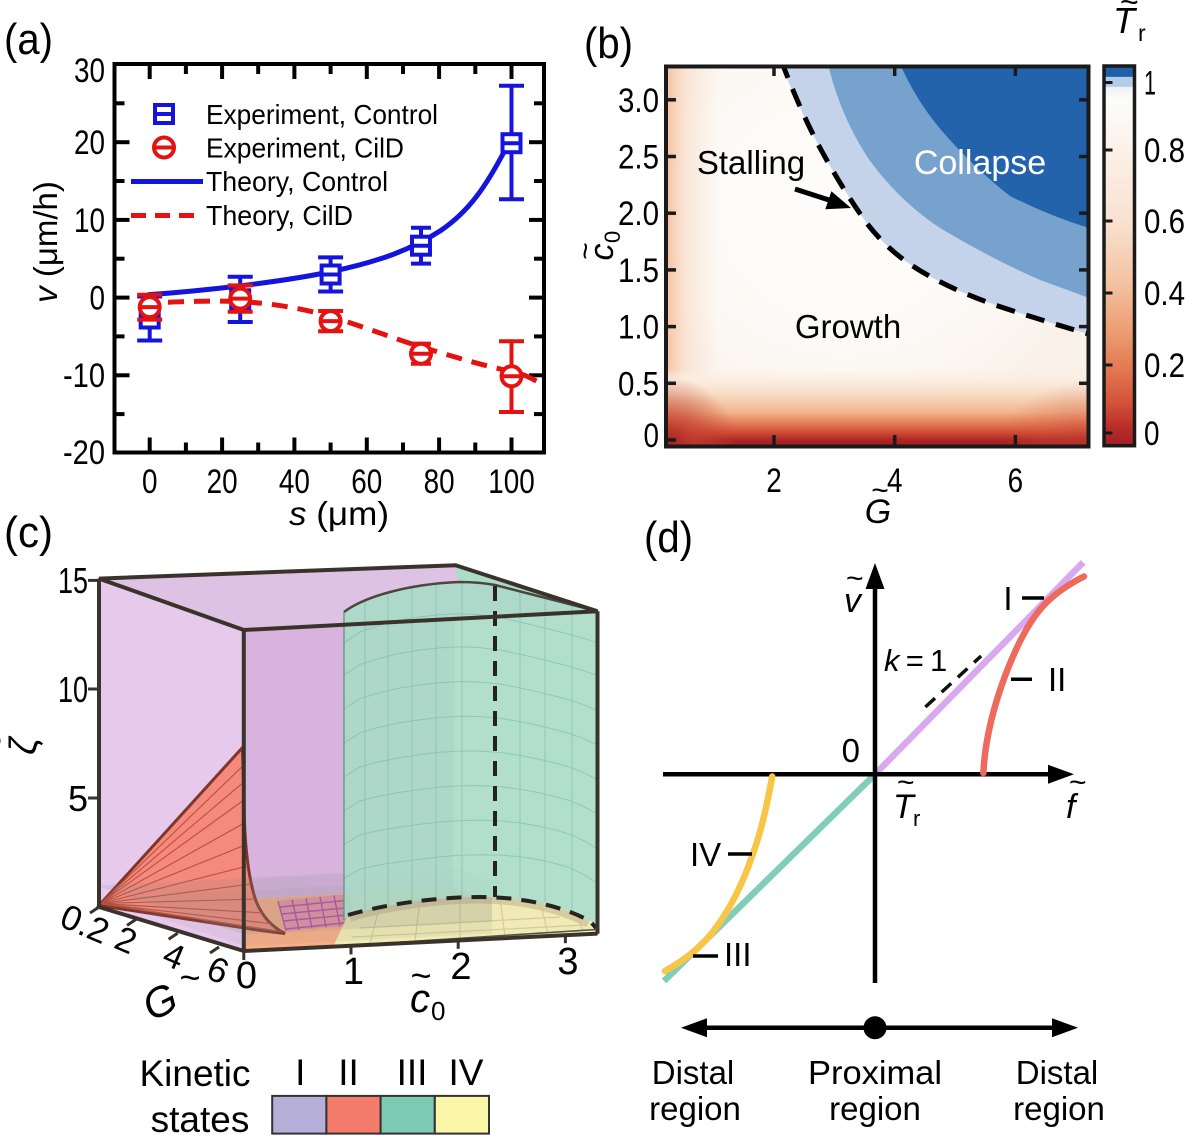 Image resolution: width=1194 pixels, height=1140 pixels. What do you see at coordinates (73, 580) in the screenshot?
I see `svg-text: 15` at bounding box center [73, 580].